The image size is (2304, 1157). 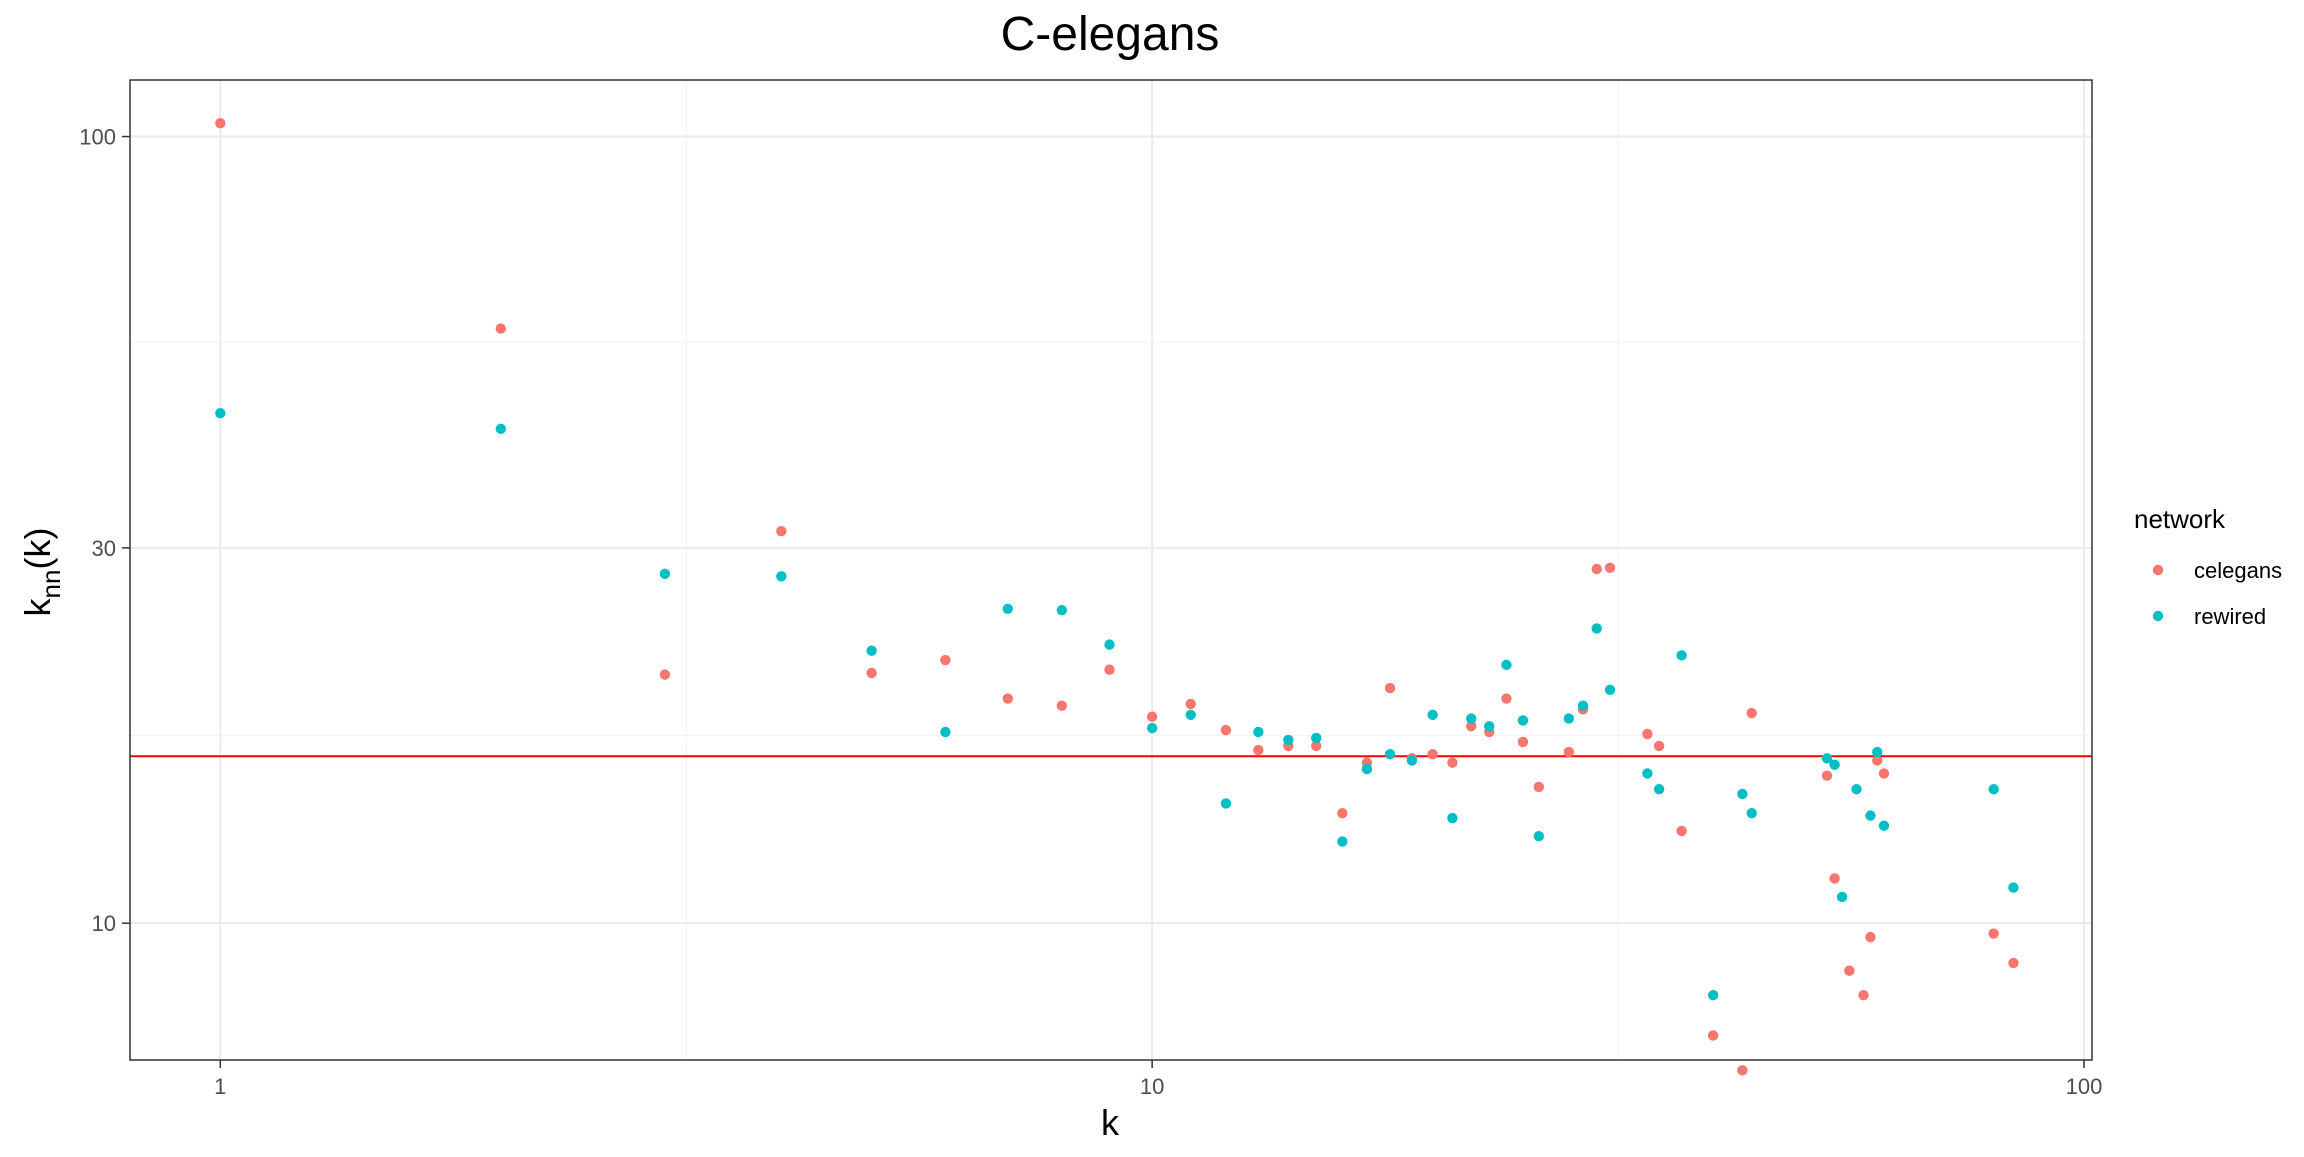 What do you see at coordinates (2158, 570) in the screenshot?
I see `legend-key-celegans` at bounding box center [2158, 570].